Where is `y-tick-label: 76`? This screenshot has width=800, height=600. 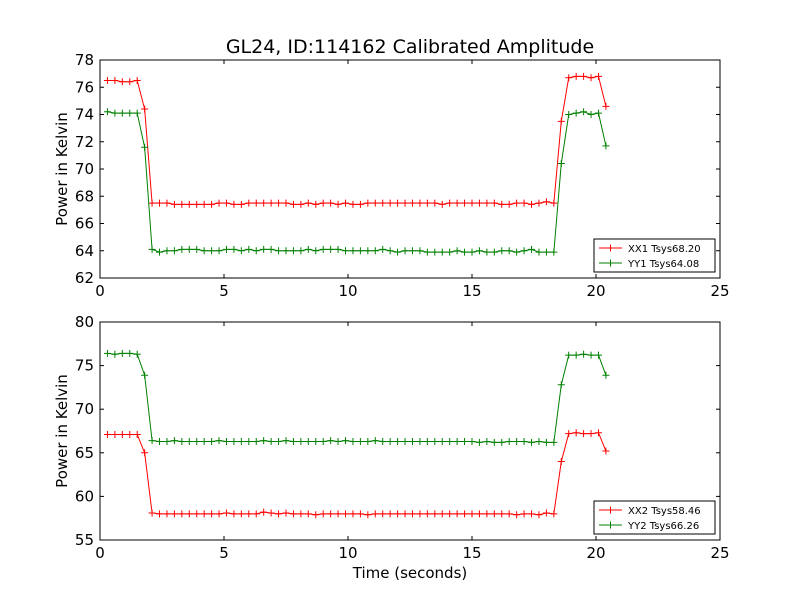 y-tick-label: 76 is located at coordinates (84, 87).